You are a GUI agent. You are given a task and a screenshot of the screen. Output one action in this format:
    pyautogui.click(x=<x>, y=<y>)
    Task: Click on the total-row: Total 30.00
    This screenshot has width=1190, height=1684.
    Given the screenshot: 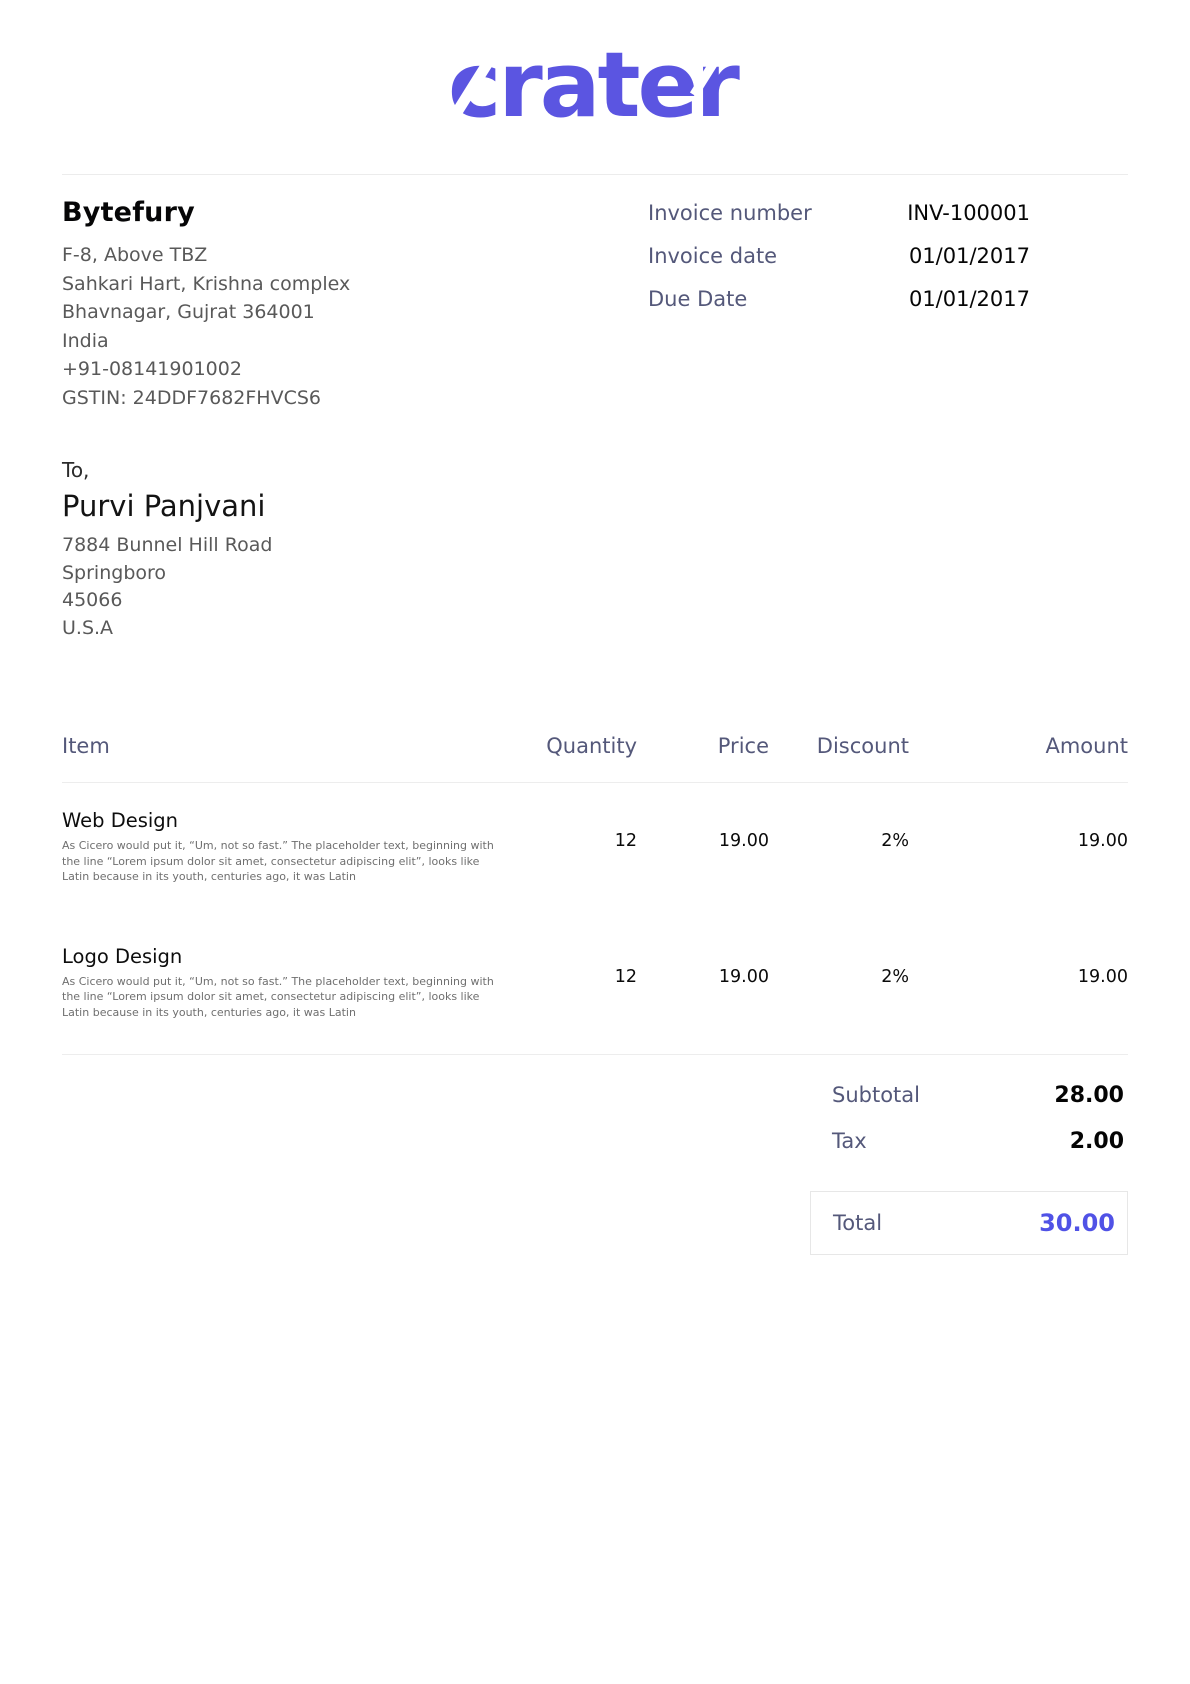 What is the action you would take?
    pyautogui.click(x=969, y=1223)
    